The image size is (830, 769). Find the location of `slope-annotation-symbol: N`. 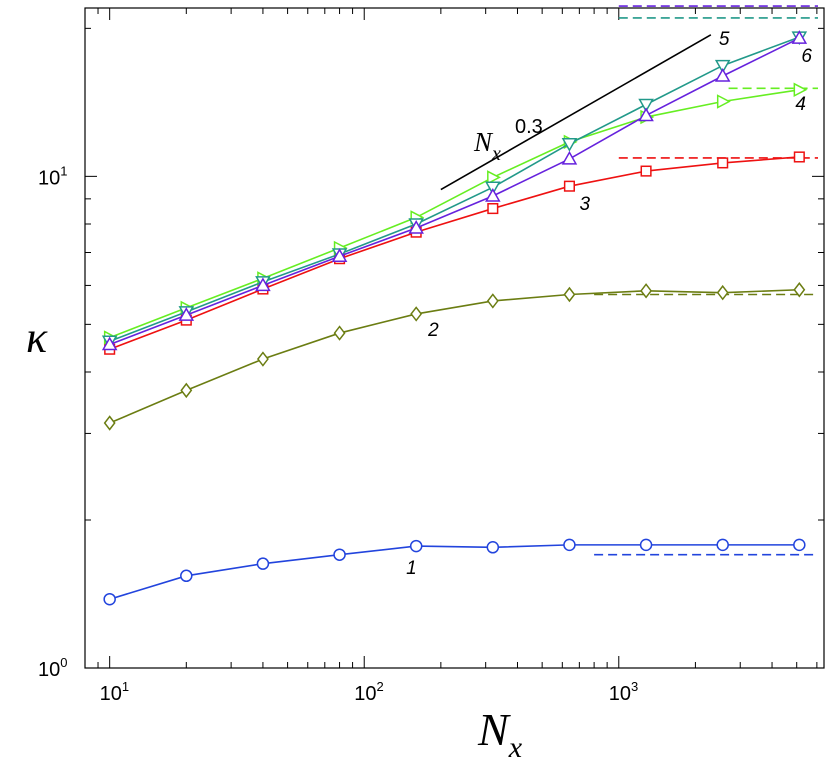

slope-annotation-symbol: N is located at coordinates (483, 142).